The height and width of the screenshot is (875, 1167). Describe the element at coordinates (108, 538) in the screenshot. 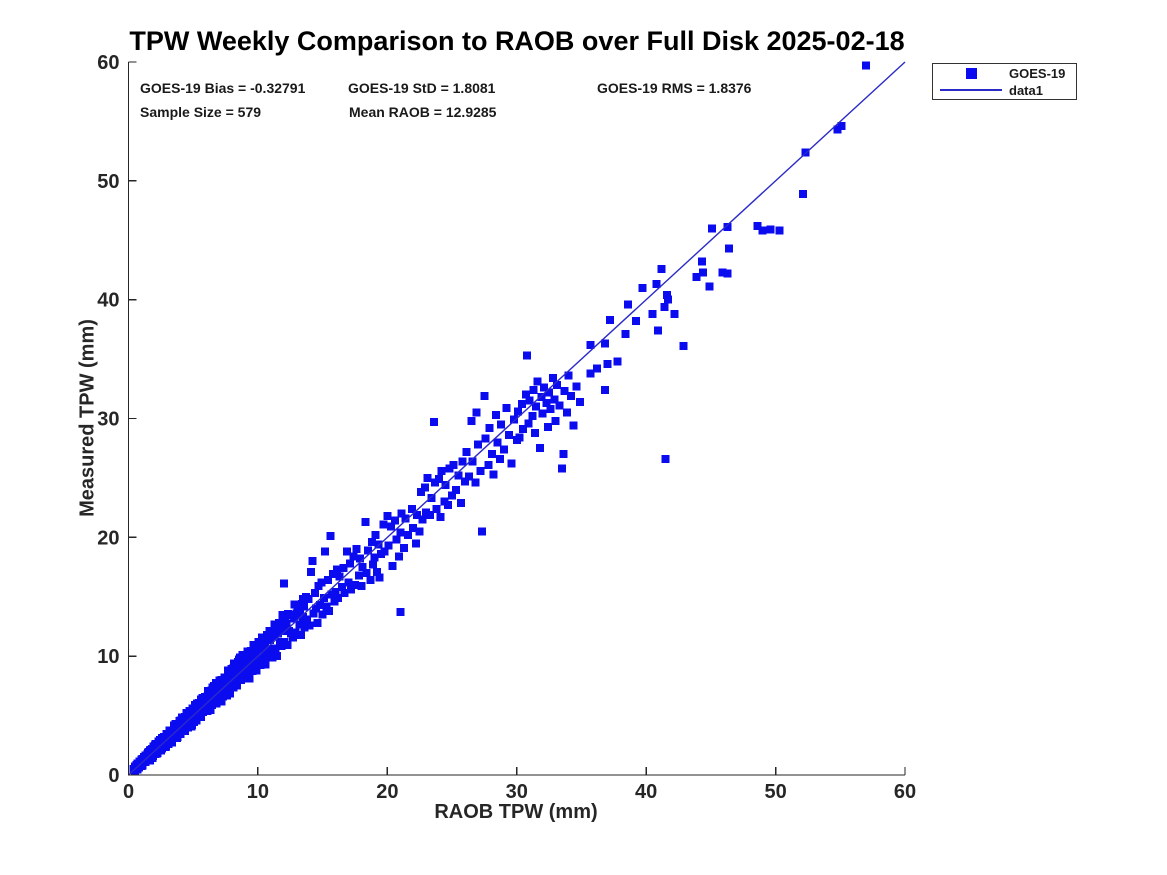

I see `y-tick-label: 20` at that location.